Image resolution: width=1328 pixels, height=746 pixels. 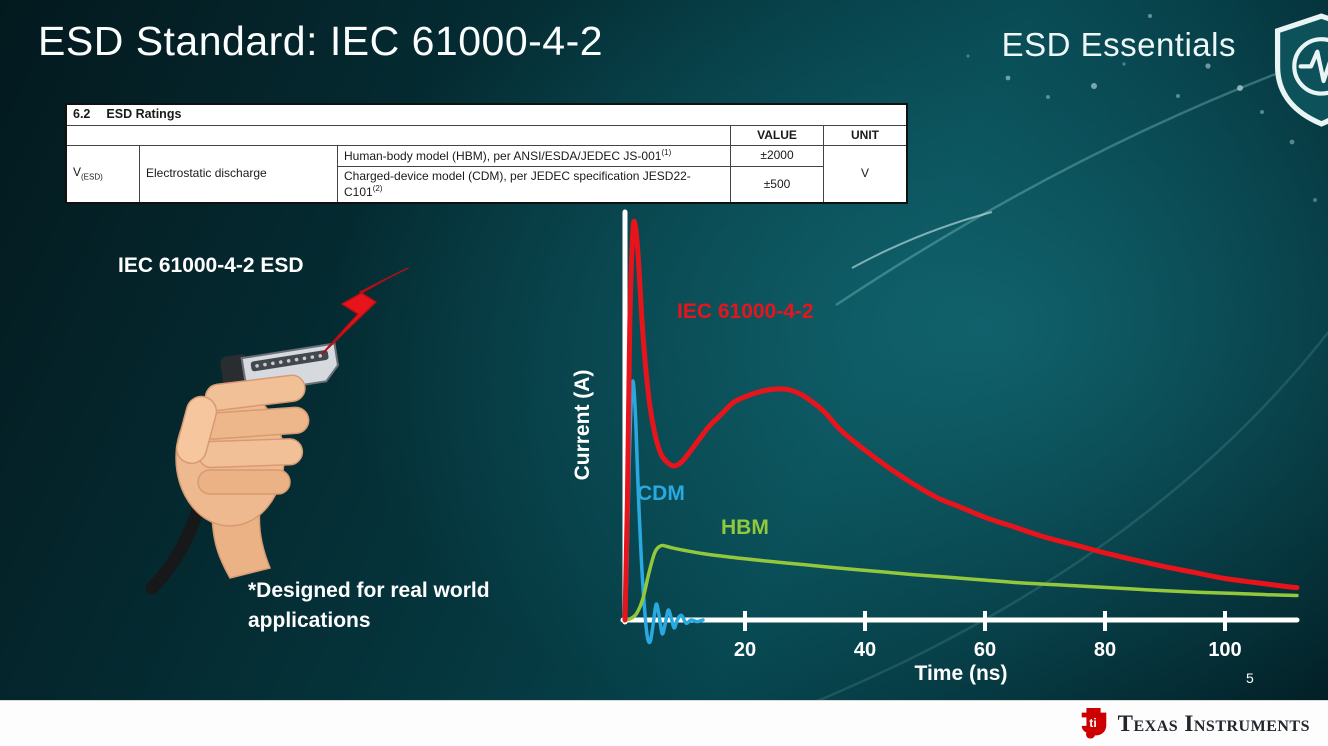 I want to click on note-line-1: *Designed for real world, so click(x=369, y=590).